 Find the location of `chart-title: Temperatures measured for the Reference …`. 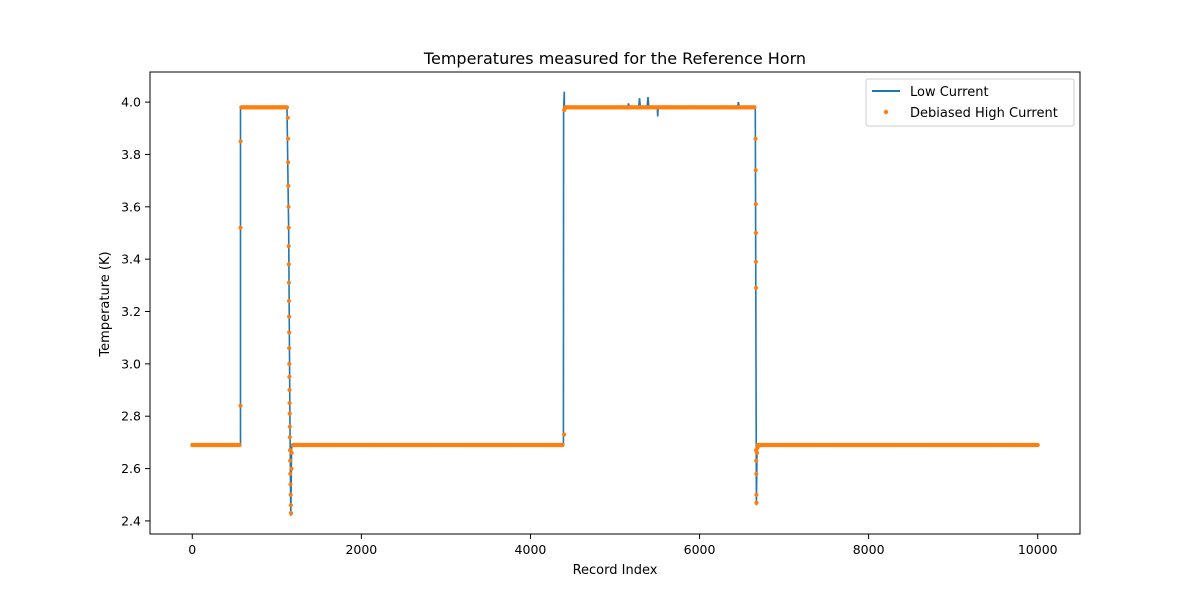

chart-title: Temperatures measured for the Reference … is located at coordinates (614, 58).